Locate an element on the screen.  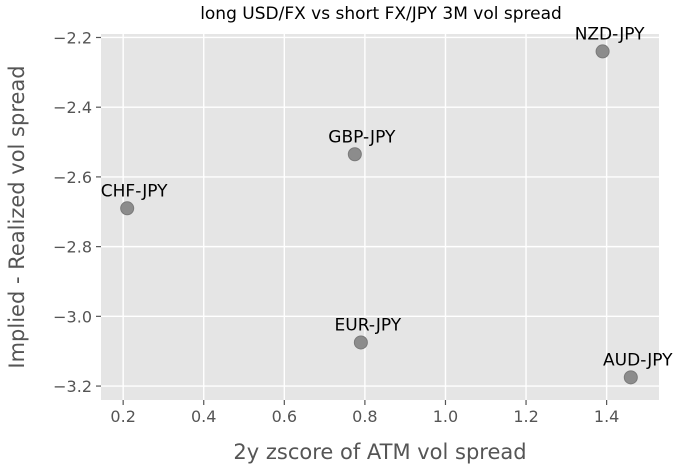
x-tick-label: 0.4 is located at coordinates (203, 416).